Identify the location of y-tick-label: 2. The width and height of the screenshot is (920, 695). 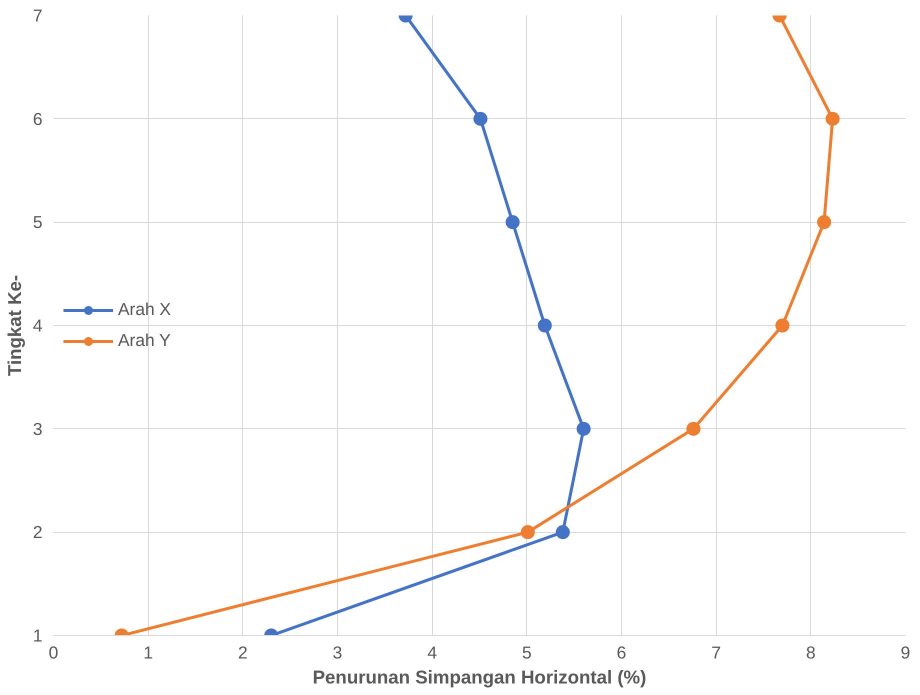
(37, 532).